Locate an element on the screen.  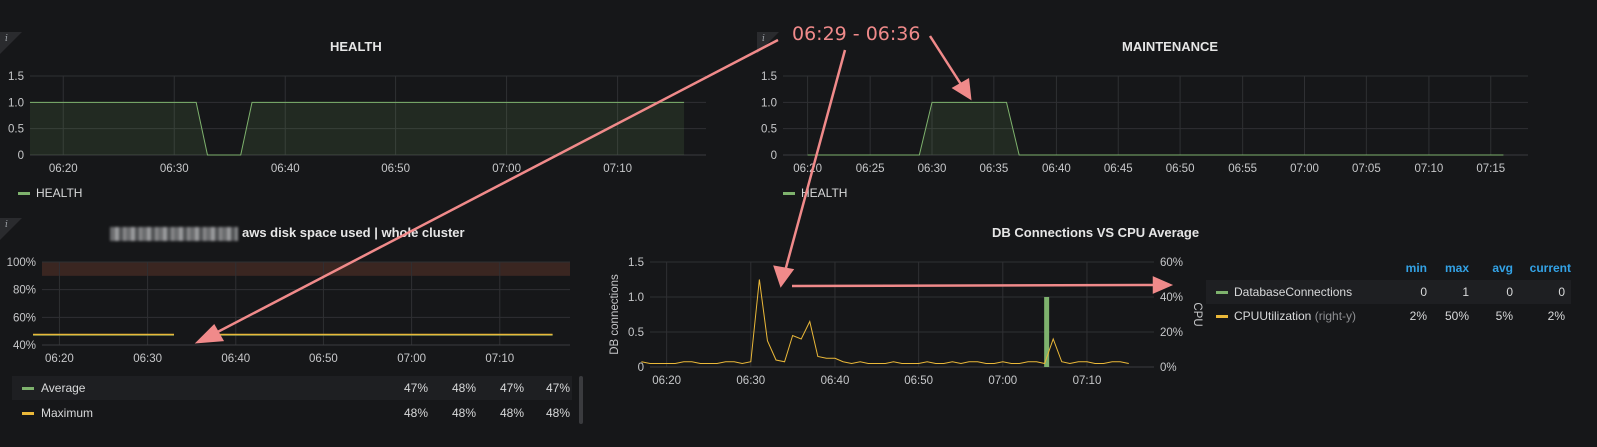
y2-tick-label: 0% is located at coordinates (1168, 368).